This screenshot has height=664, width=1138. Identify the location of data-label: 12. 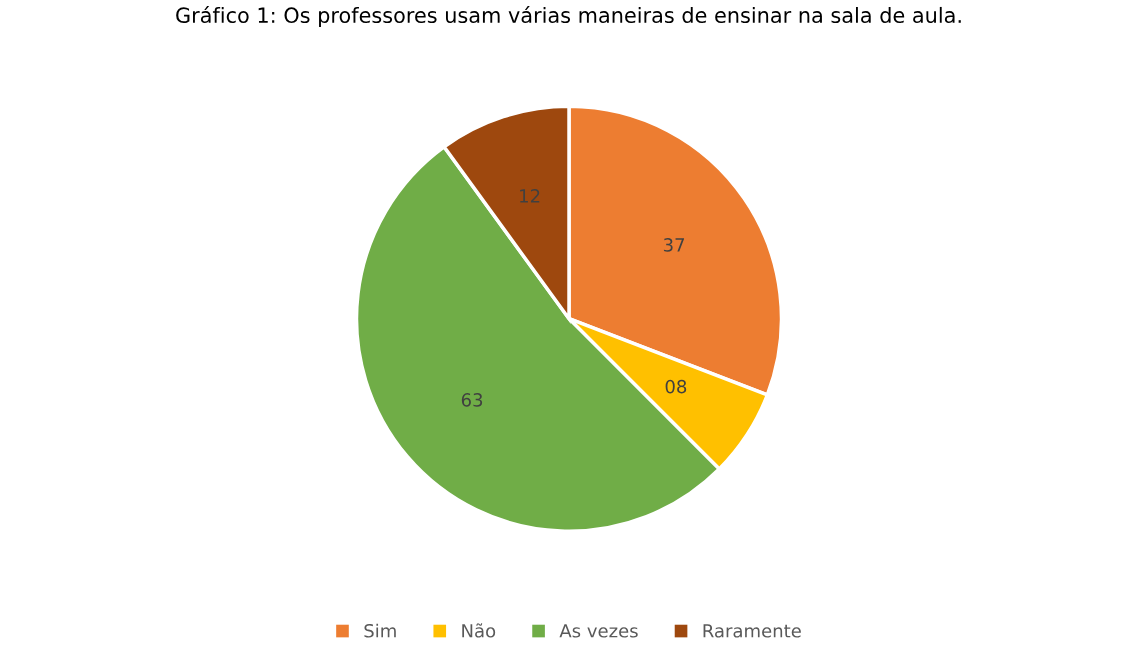
(530, 196).